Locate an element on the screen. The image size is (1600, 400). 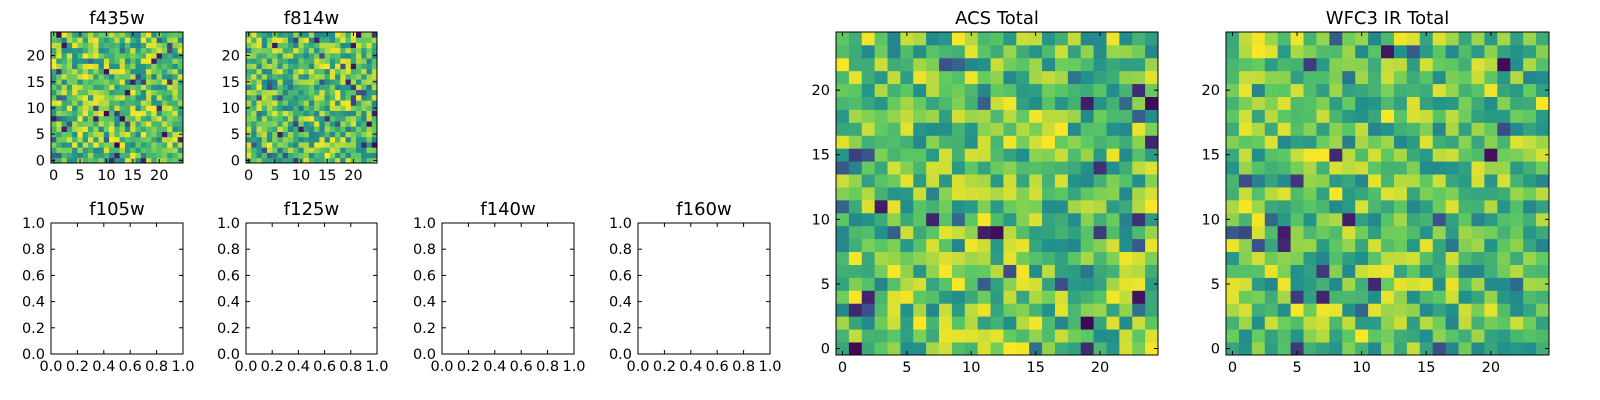
x-tick-label: 0.0 is located at coordinates (245, 367).